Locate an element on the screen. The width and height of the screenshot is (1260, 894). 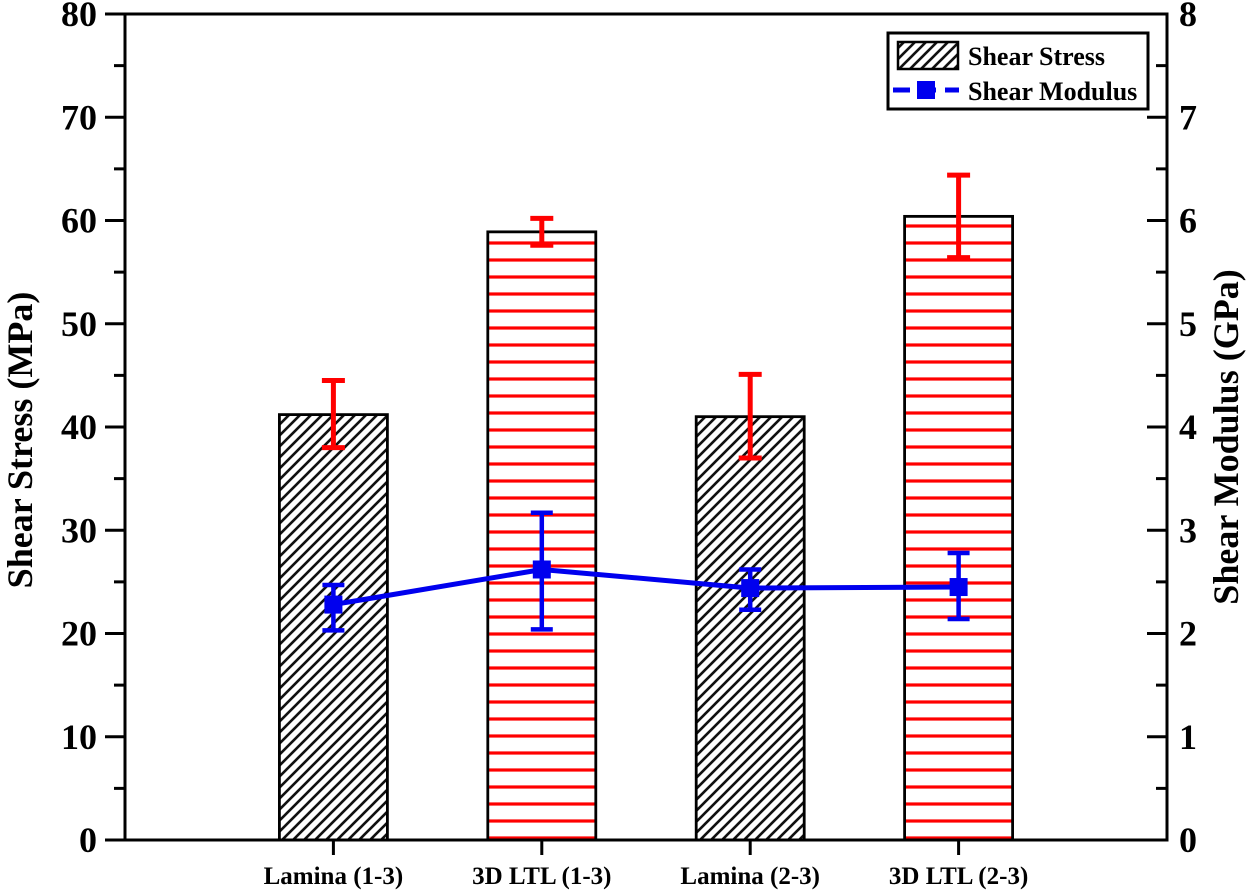
legend-marker-shear-modulus is located at coordinates (926, 90).